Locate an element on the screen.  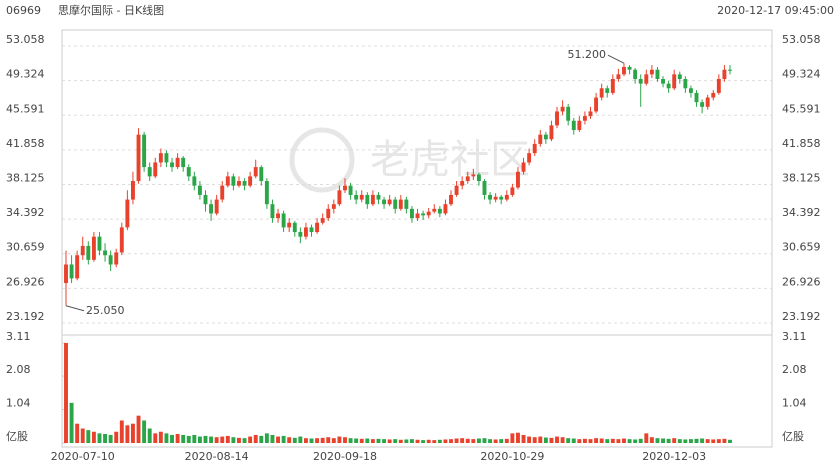
timestamp: 2020-12-17 09:45:00 is located at coordinates (775, 10).